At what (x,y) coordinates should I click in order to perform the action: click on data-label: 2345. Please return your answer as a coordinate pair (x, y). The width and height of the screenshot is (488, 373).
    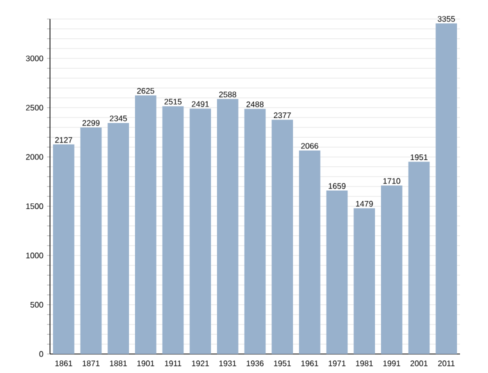
    Looking at the image, I should click on (118, 119).